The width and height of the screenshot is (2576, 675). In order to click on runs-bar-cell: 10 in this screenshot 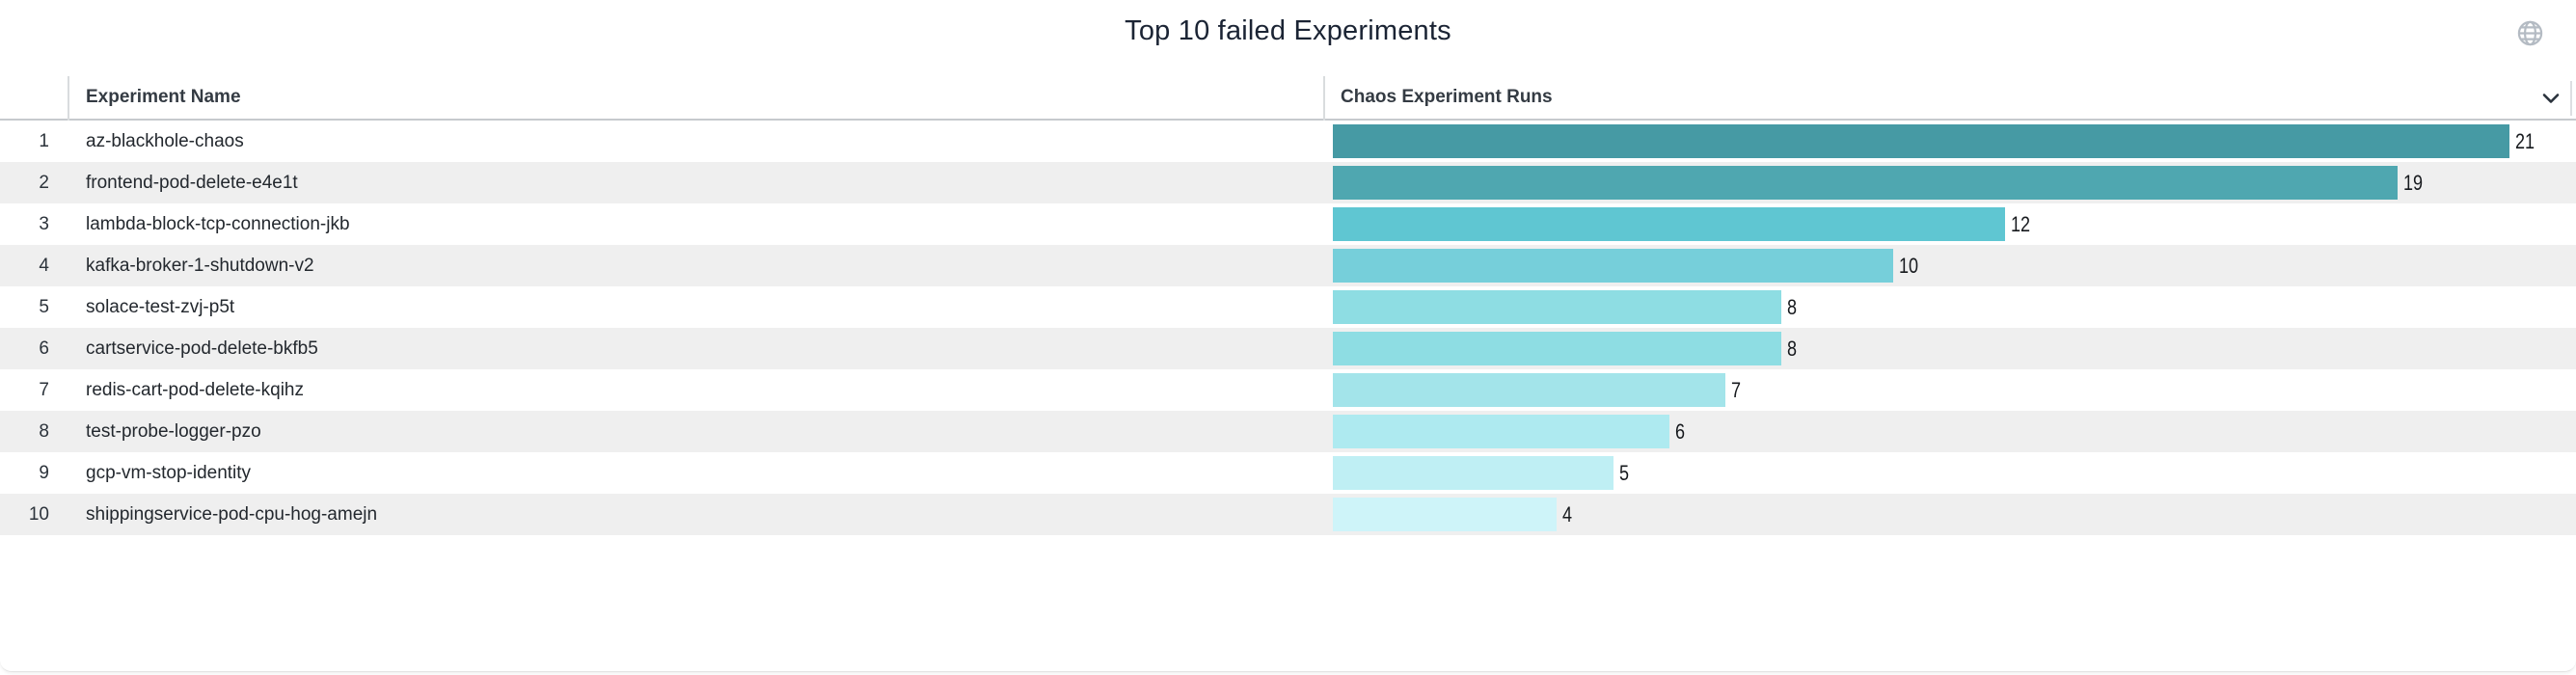, I will do `click(1950, 265)`.